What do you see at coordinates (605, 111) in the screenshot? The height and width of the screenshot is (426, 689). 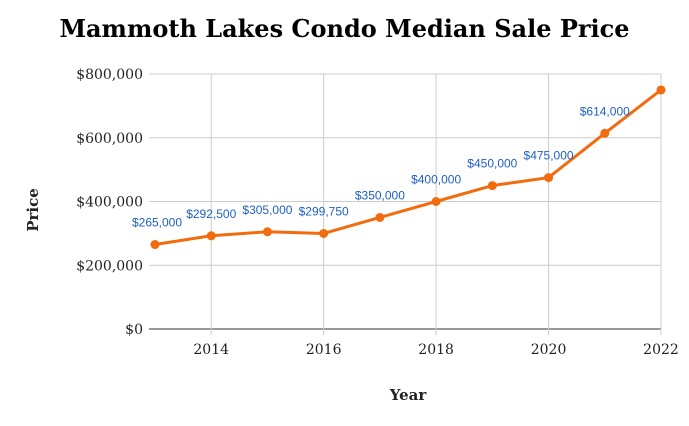 I see `data-label: $614,000` at bounding box center [605, 111].